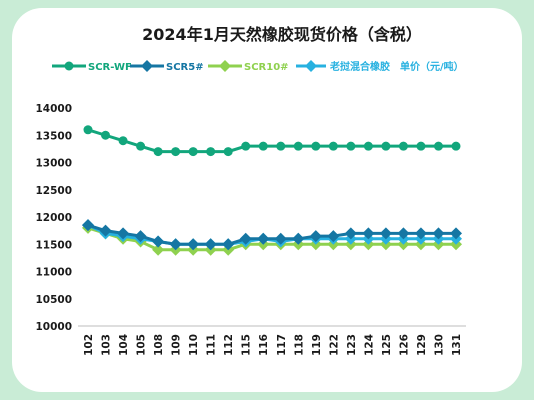  What do you see at coordinates (359, 66) in the screenshot?
I see `legend-label: 老挝混合橡胶` at bounding box center [359, 66].